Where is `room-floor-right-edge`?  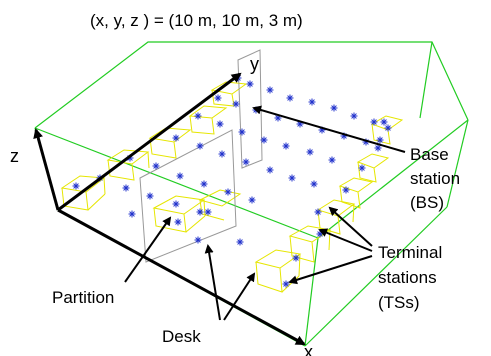 room-floor-right-edge is located at coordinates (376, 276).